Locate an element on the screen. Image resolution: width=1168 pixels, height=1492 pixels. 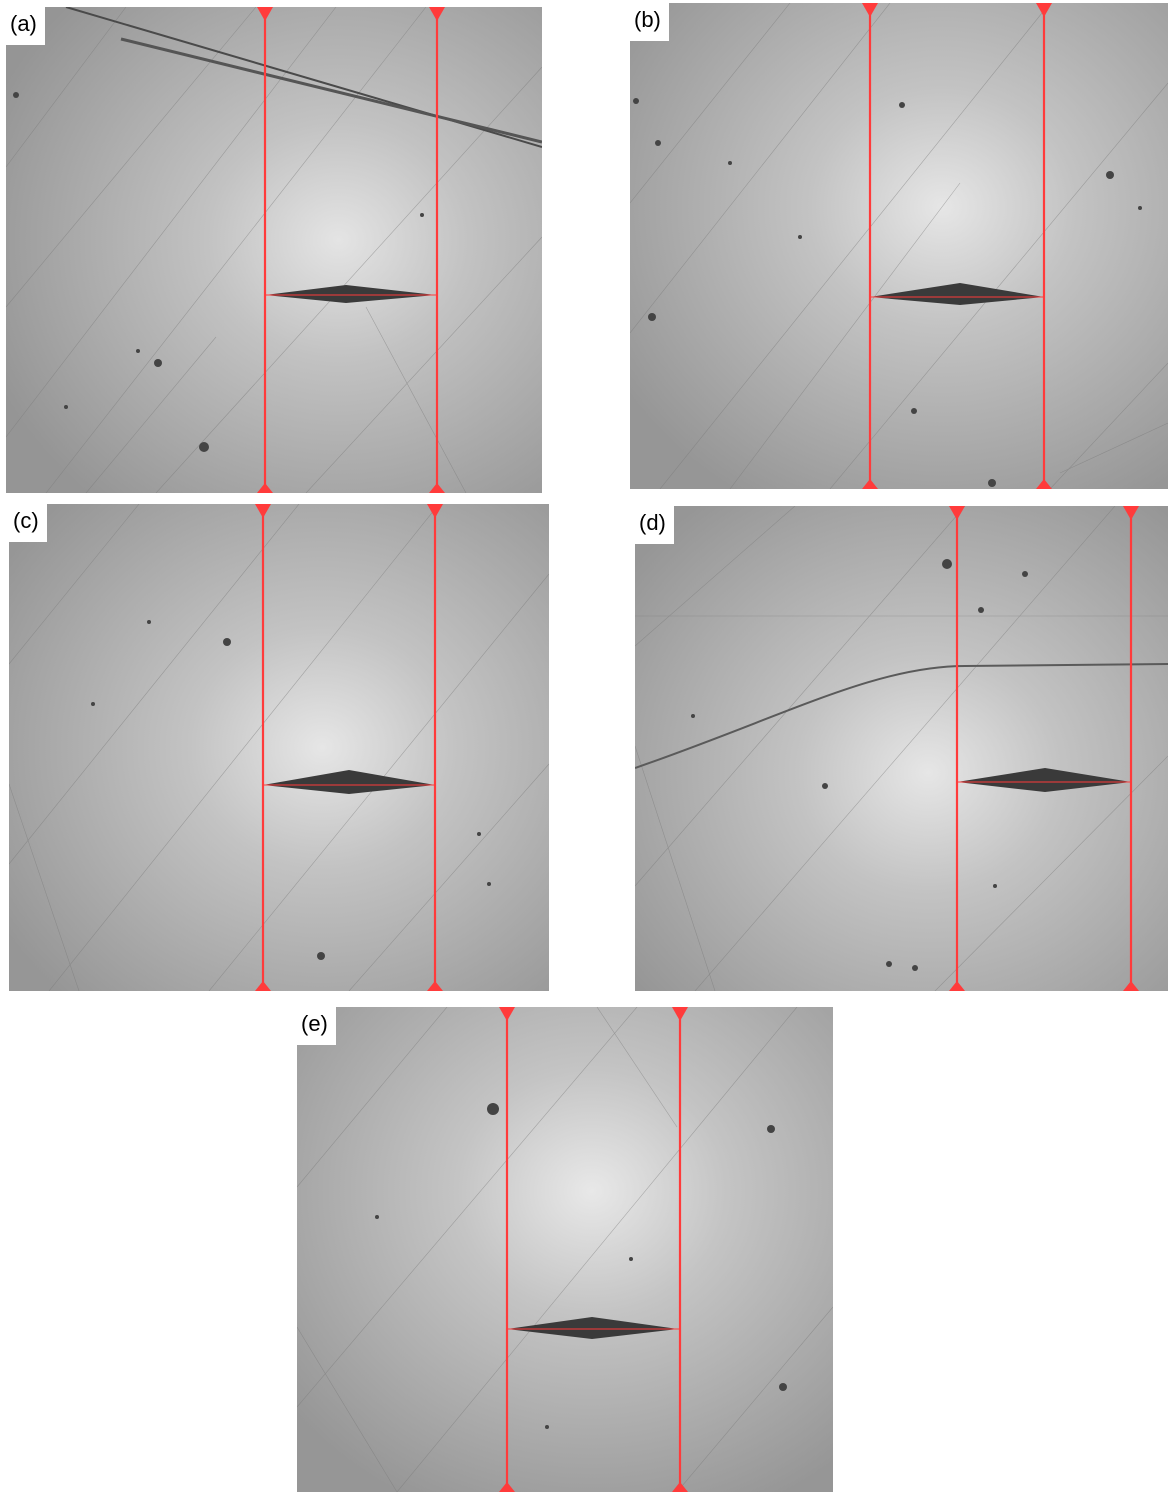
measurement-lines-e is located at coordinates (593, 1249).